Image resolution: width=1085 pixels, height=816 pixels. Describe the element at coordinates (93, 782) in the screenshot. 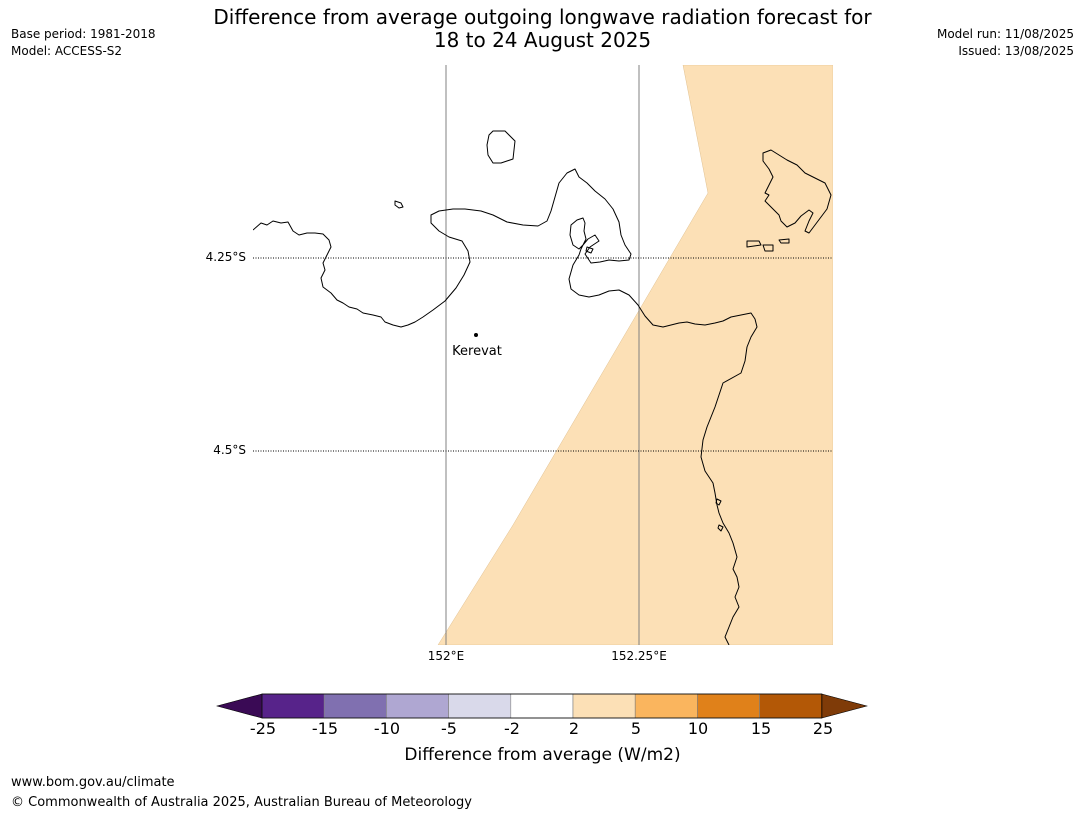

I see `footer-url: www.bom.gov.au/climate` at that location.